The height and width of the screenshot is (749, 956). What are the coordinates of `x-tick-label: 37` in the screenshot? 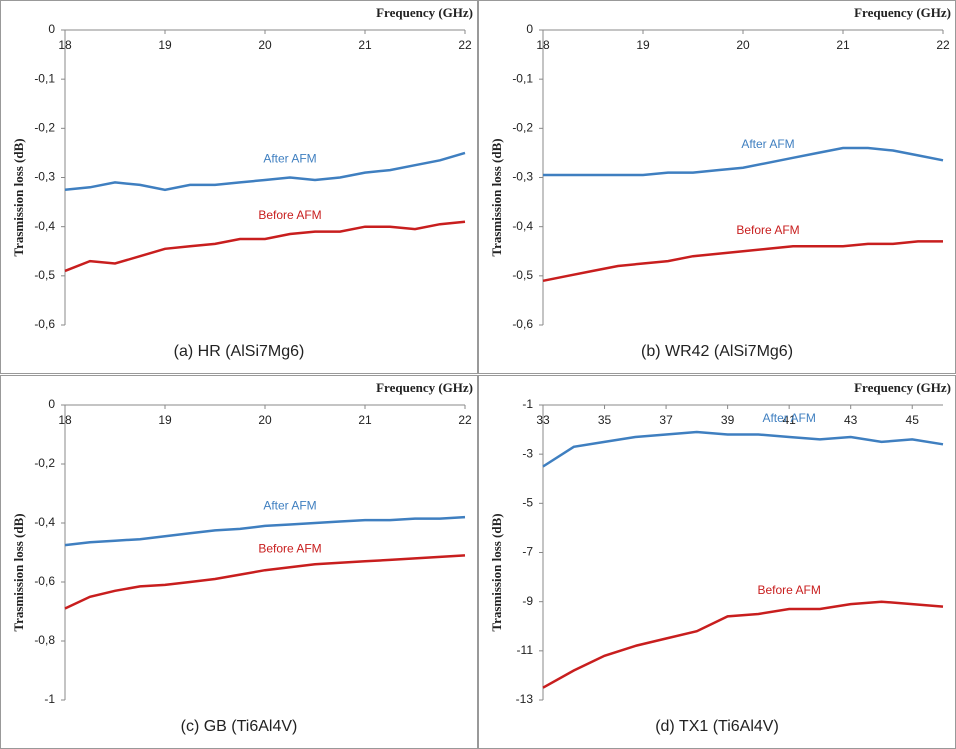 It's located at (666, 420).